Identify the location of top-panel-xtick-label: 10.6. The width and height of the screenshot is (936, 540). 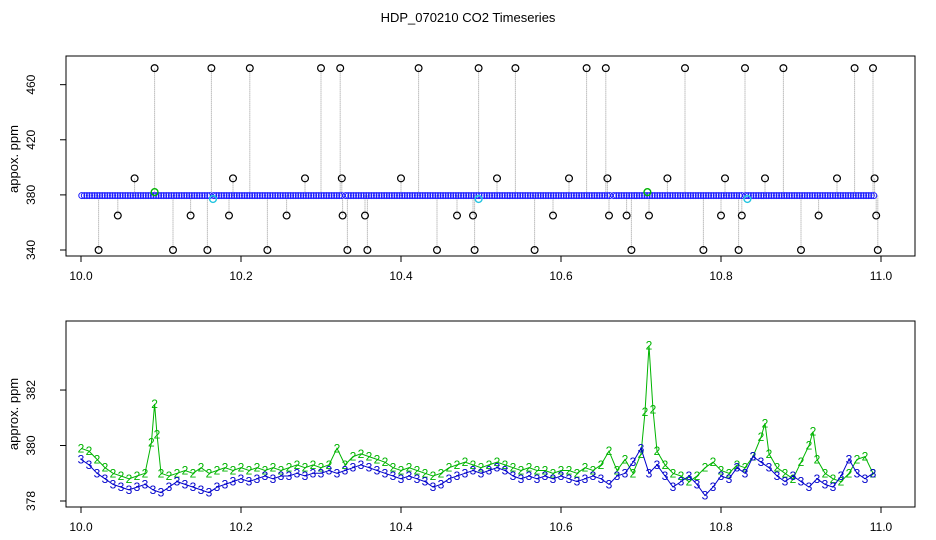
(561, 276).